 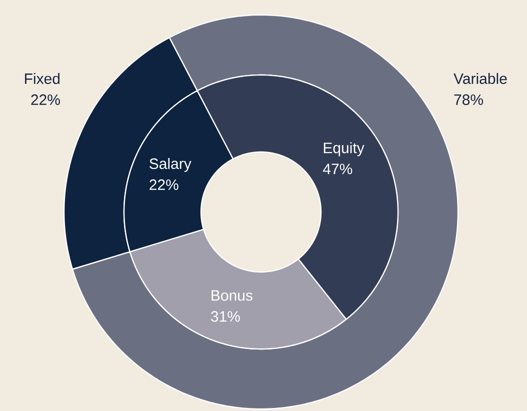 I want to click on data-label: 78%, so click(x=469, y=99).